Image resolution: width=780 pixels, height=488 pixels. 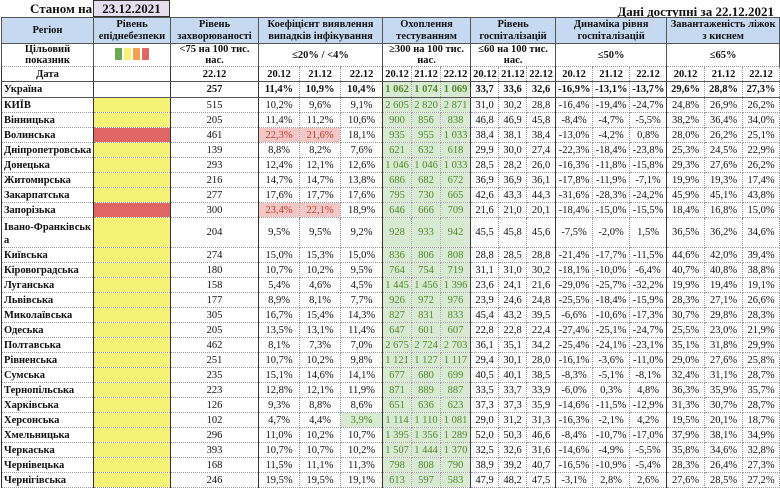 What do you see at coordinates (485, 315) in the screenshot?
I see `hospitalization-value: 45,4` at bounding box center [485, 315].